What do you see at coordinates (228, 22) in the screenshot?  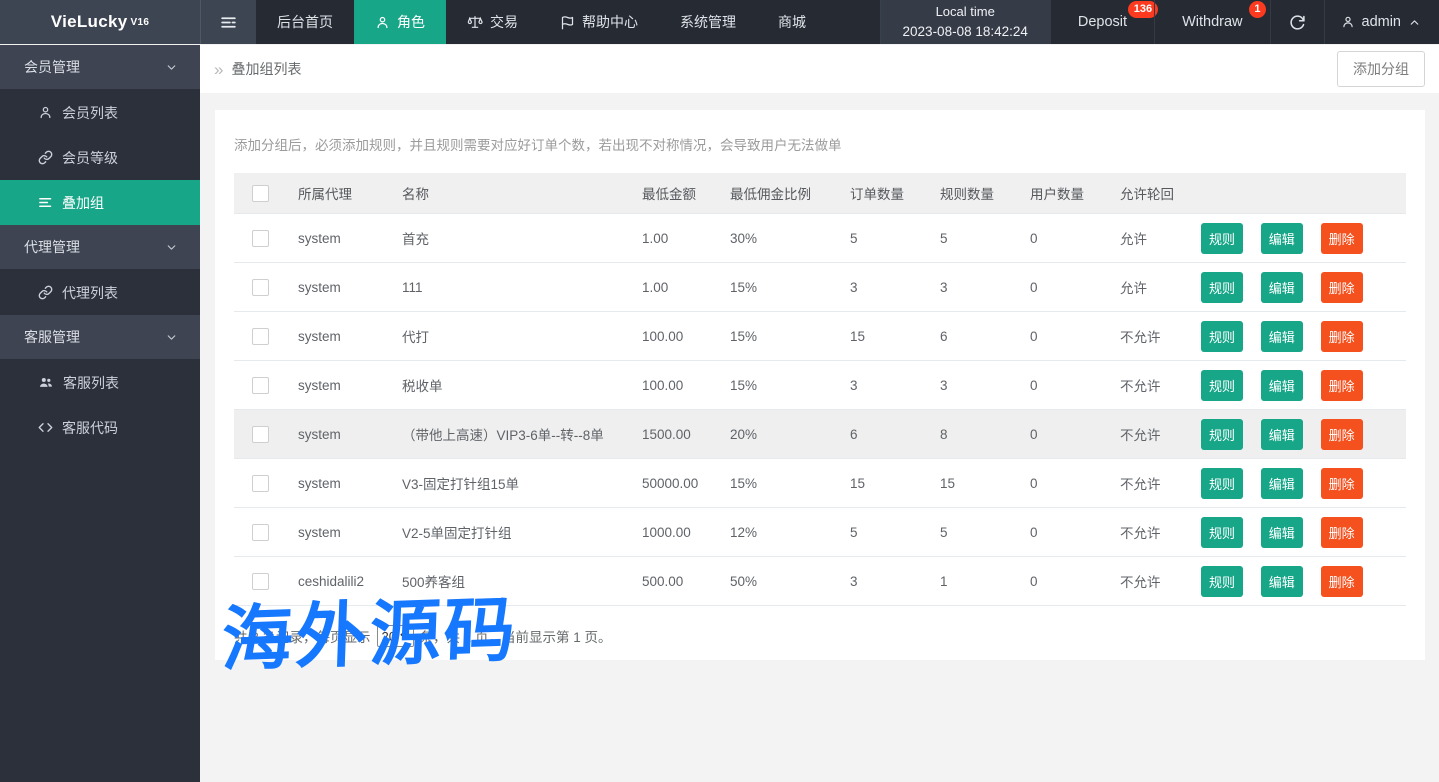 I see `sidebar-toggle-button` at bounding box center [228, 22].